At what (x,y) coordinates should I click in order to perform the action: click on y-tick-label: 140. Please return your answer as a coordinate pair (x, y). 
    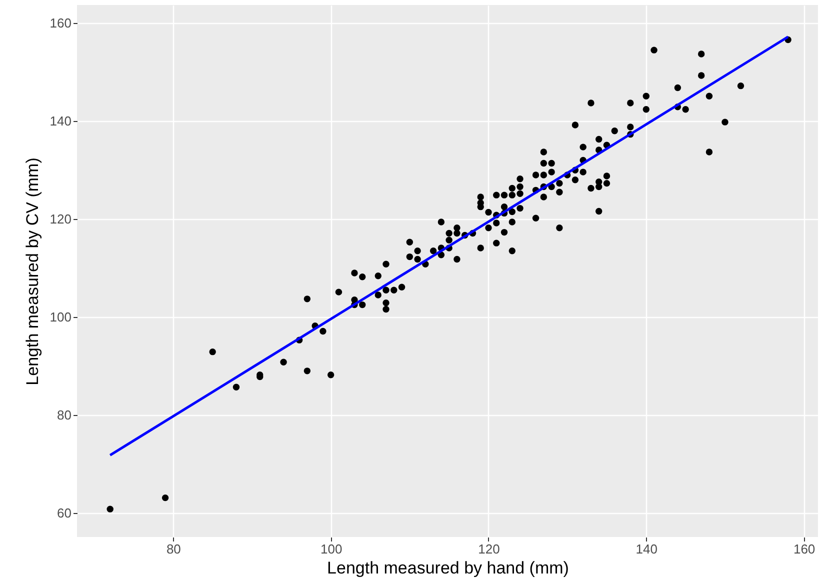
    Looking at the image, I should click on (61, 121).